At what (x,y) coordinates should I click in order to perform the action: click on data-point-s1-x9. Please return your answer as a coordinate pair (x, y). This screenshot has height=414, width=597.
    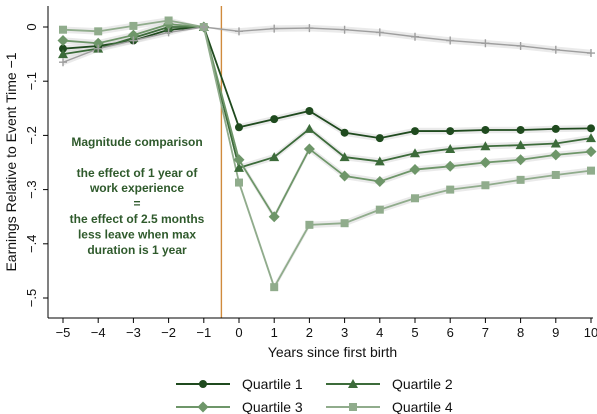
    Looking at the image, I should click on (555, 128).